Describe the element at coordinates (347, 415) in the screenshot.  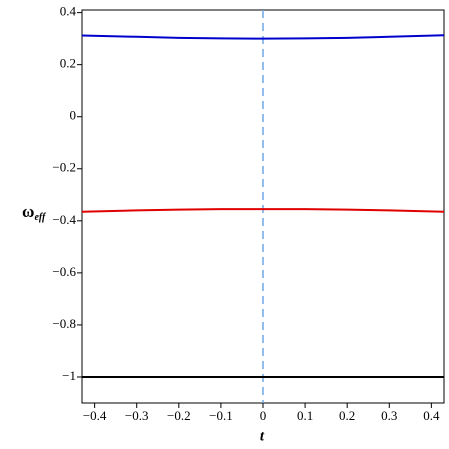
I see `x-tick-label: 0.2` at that location.